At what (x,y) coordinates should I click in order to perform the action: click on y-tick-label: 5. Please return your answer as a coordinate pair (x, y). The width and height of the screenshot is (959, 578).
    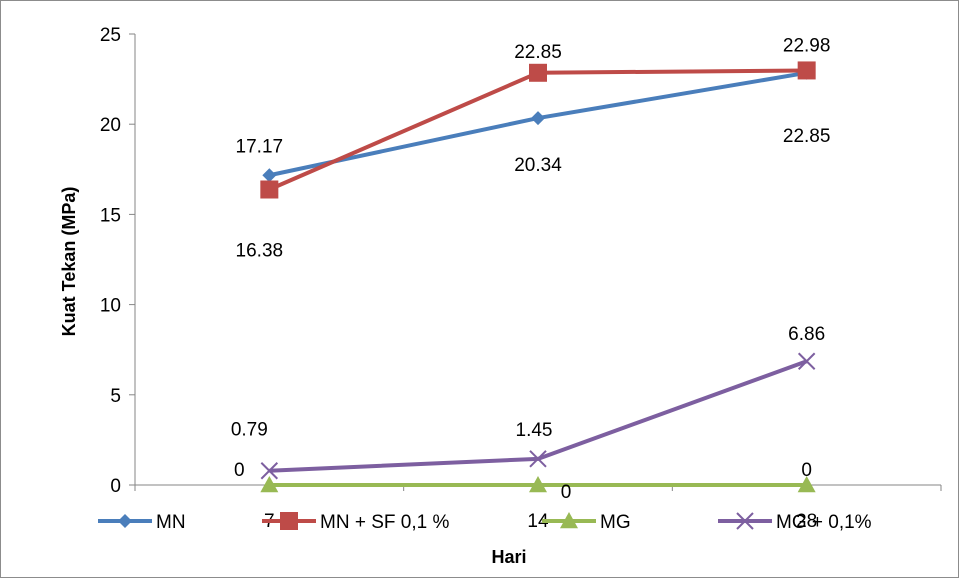
    Looking at the image, I should click on (115, 396).